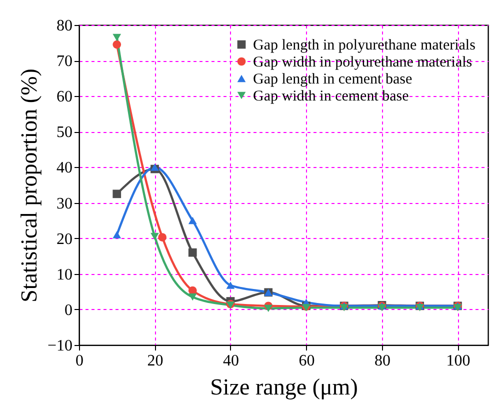 The height and width of the screenshot is (420, 490). Describe the element at coordinates (306, 361) in the screenshot. I see `x-tick-label: 60` at that location.